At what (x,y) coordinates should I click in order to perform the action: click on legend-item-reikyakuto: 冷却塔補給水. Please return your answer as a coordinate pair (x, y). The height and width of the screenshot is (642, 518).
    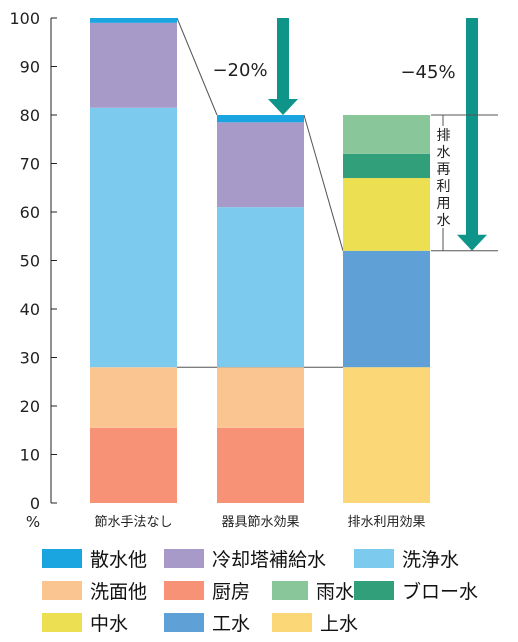
    Looking at the image, I should click on (259, 558).